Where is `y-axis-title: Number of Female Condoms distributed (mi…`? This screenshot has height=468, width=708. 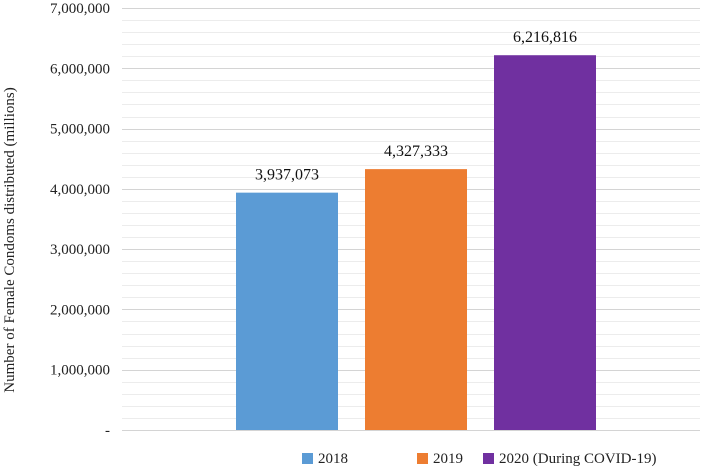 y-axis-title: Number of Female Condoms distributed (mi… is located at coordinates (10, 239).